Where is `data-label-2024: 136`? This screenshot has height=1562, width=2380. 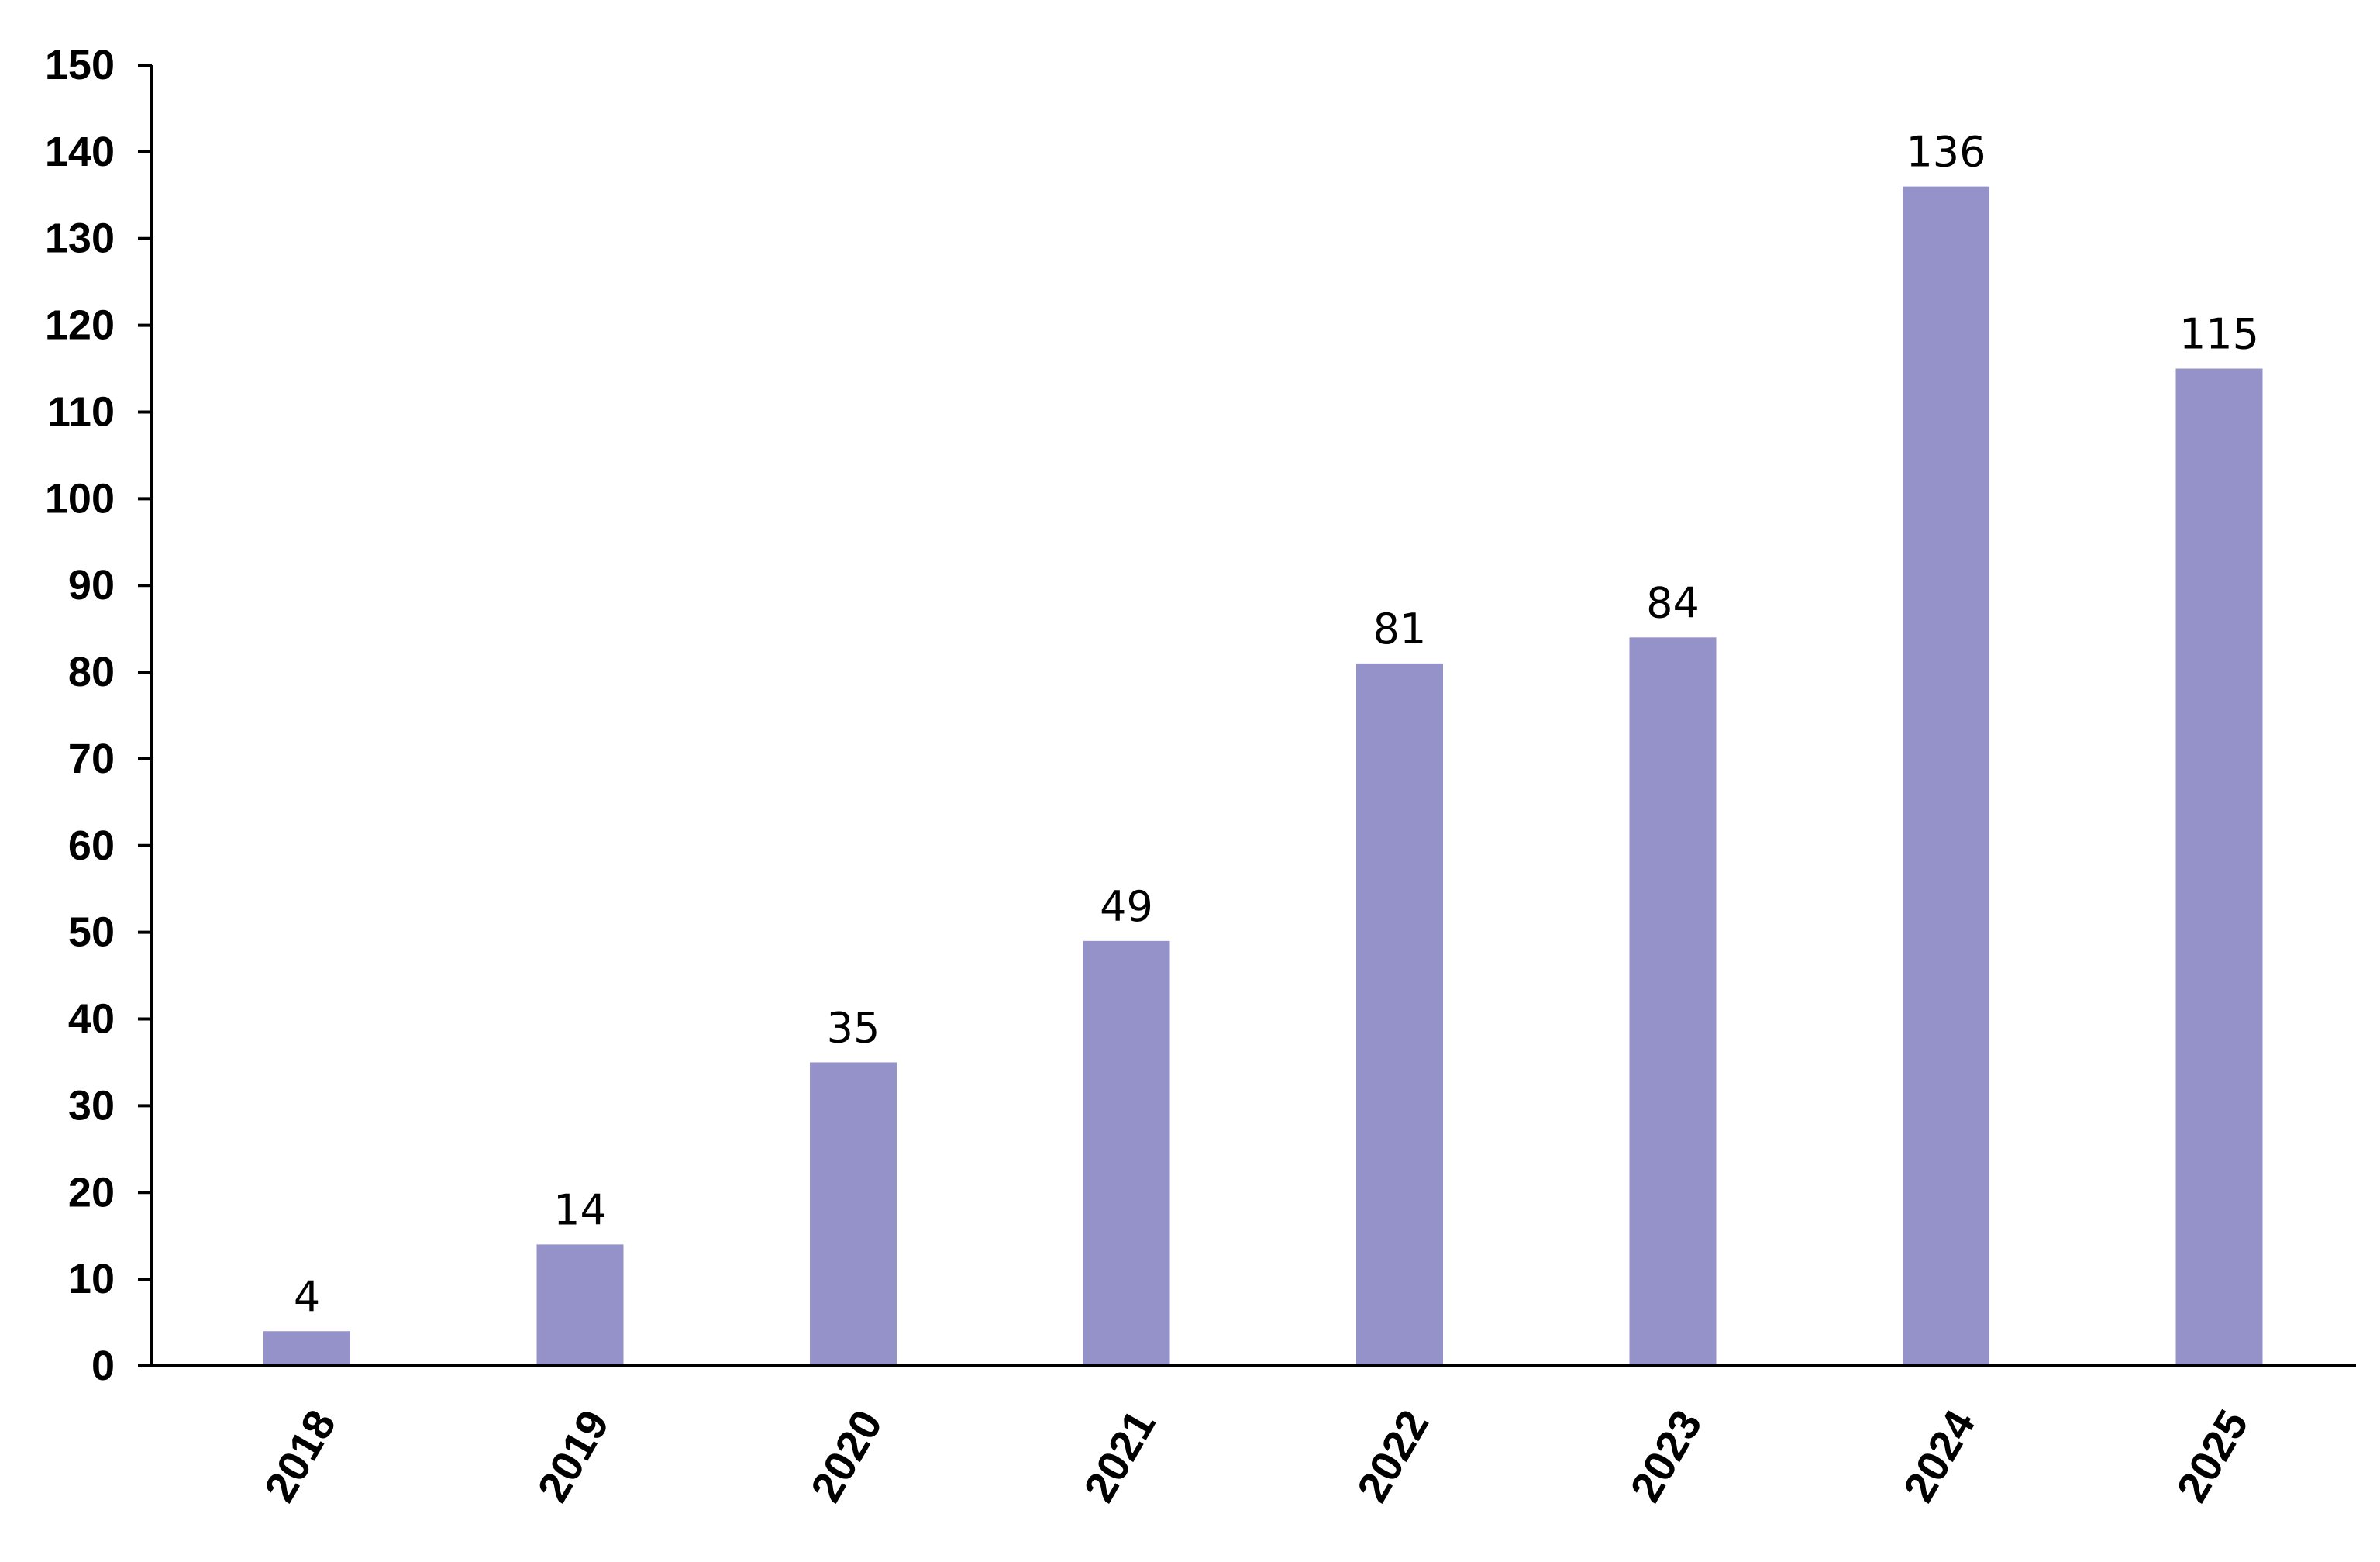
data-label-2024: 136 is located at coordinates (1946, 152).